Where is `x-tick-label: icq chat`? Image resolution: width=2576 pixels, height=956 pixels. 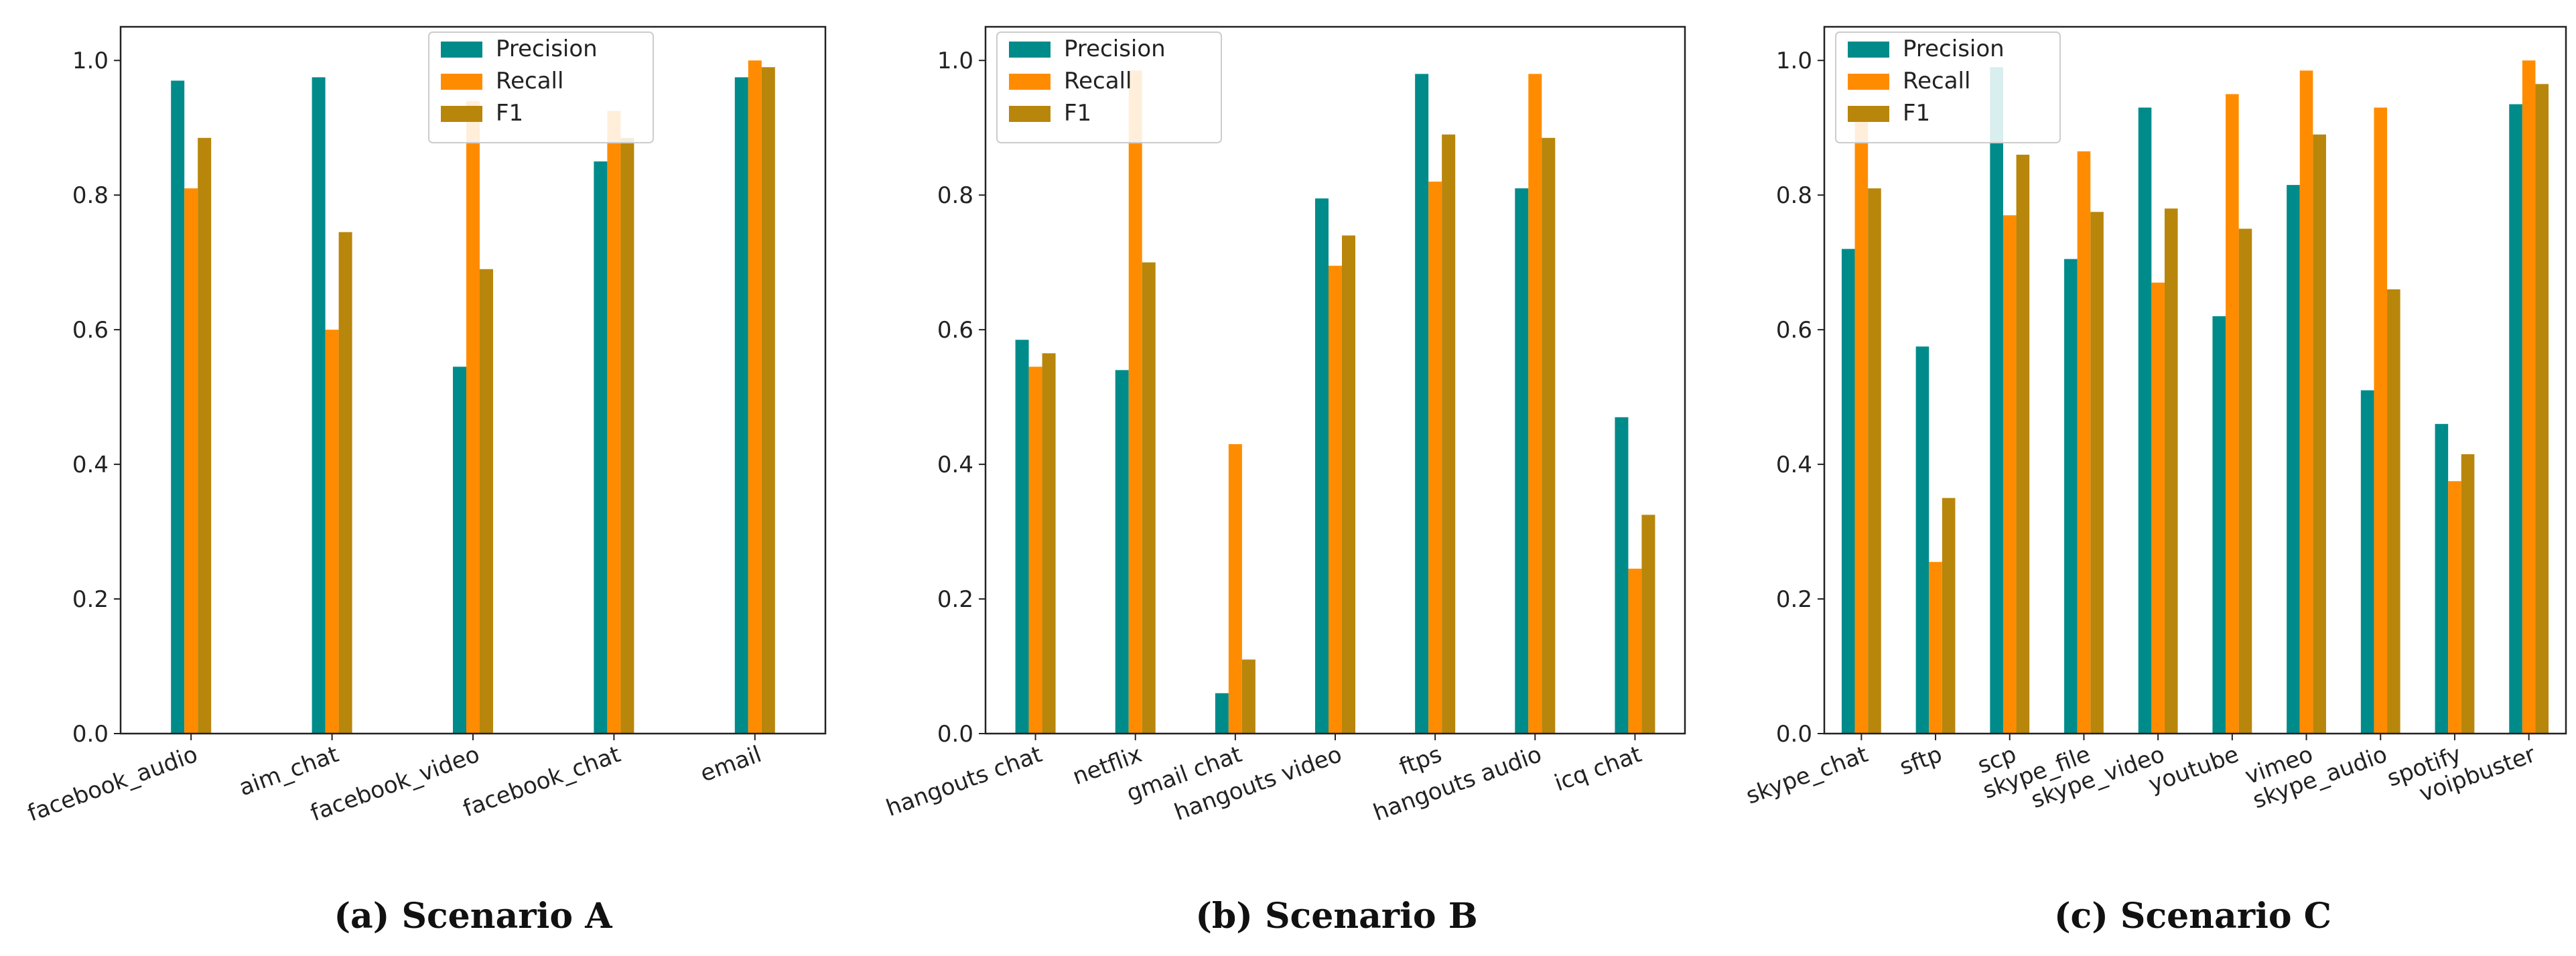 x-tick-label: icq chat is located at coordinates (1598, 769).